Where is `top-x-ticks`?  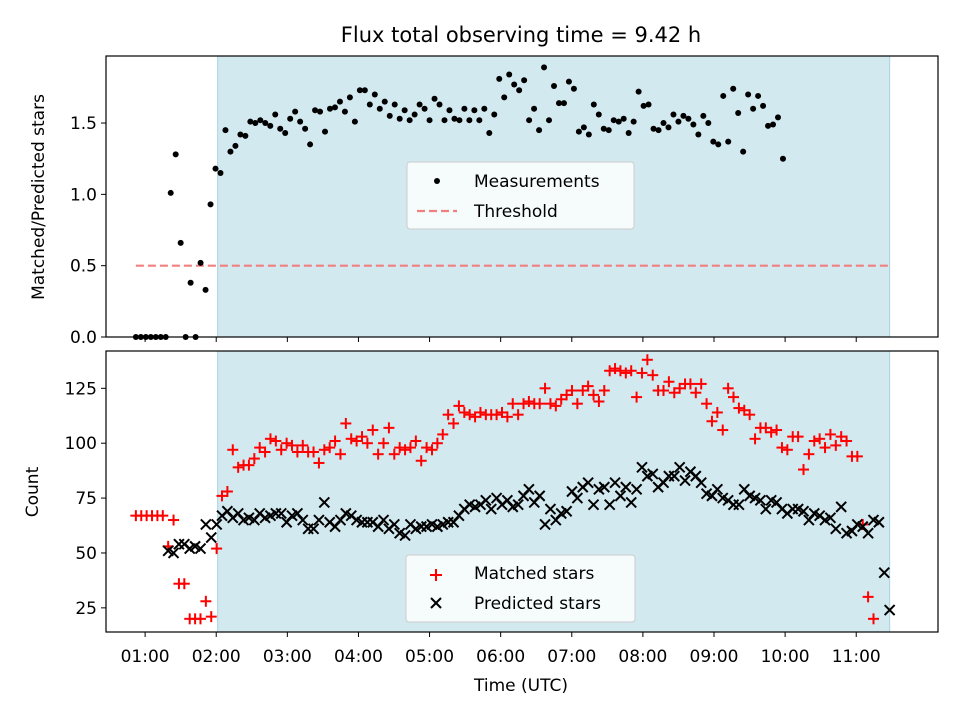
top-x-ticks is located at coordinates (500, 339).